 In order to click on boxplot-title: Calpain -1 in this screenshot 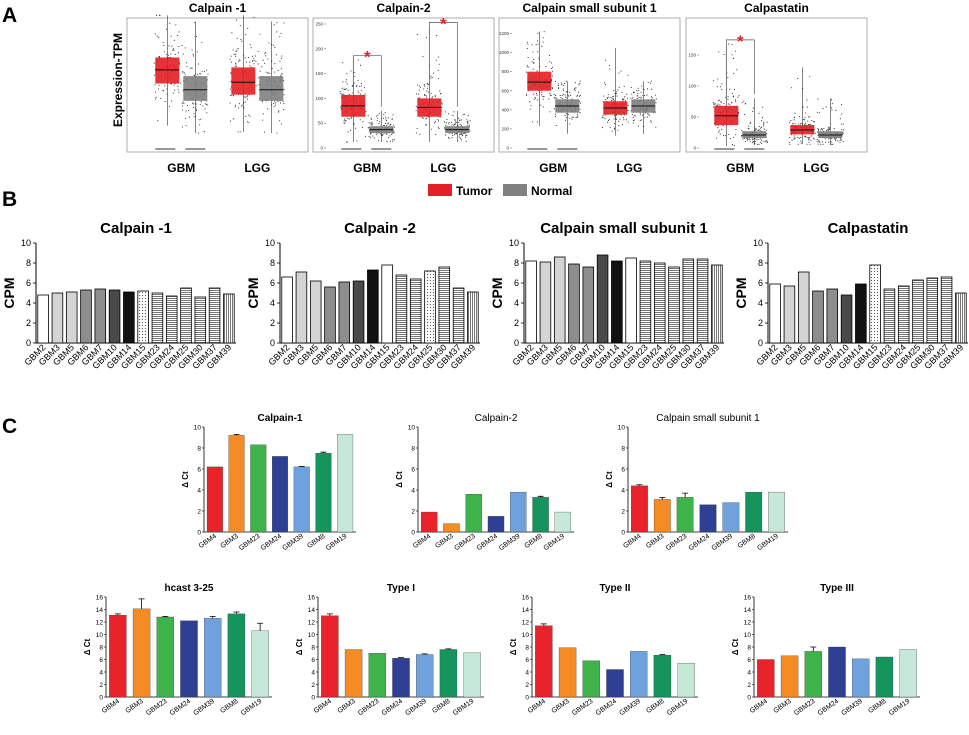, I will do `click(218, 8)`.